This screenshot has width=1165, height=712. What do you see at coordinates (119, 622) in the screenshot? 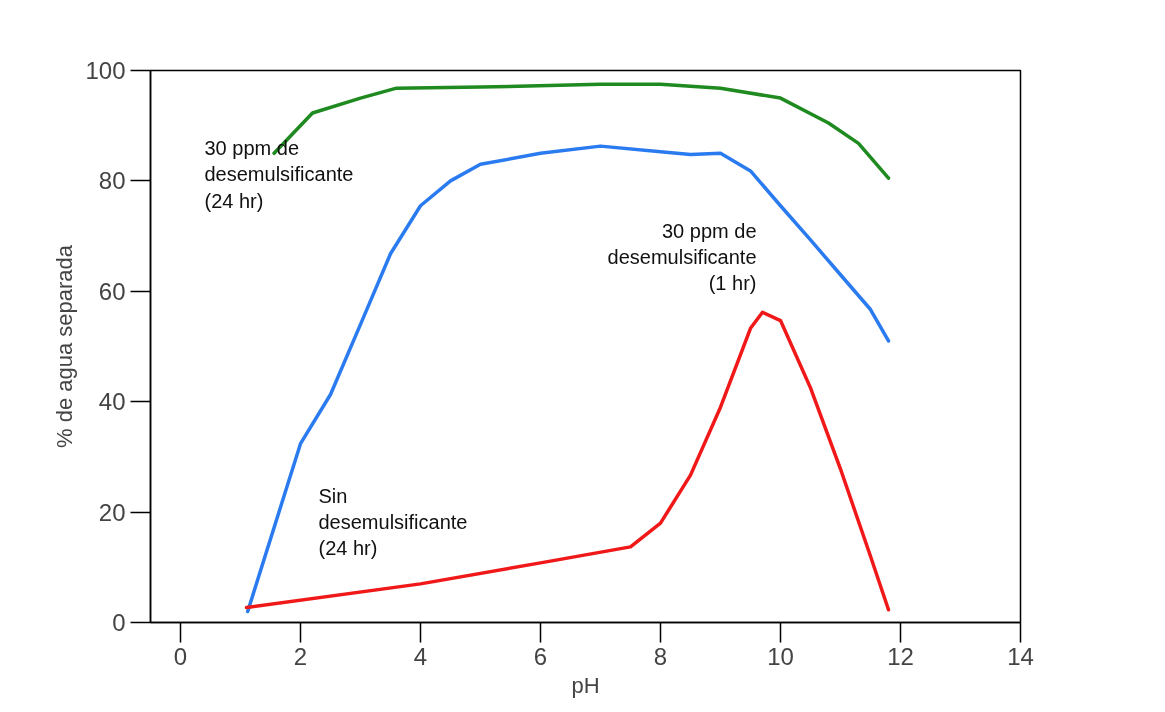
I see `y-tick-label: 0` at bounding box center [119, 622].